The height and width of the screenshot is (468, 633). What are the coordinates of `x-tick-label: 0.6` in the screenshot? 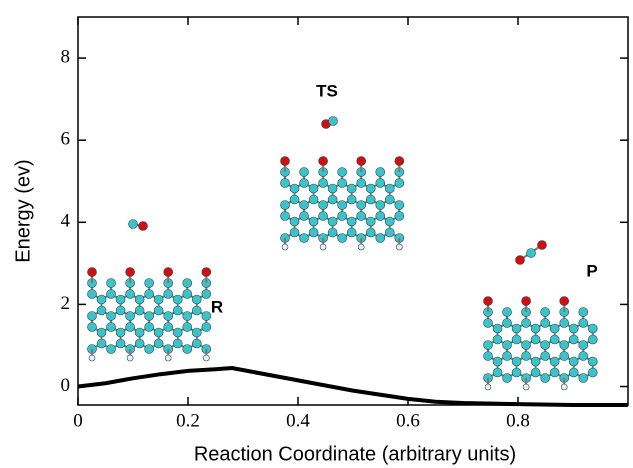 It's located at (408, 420).